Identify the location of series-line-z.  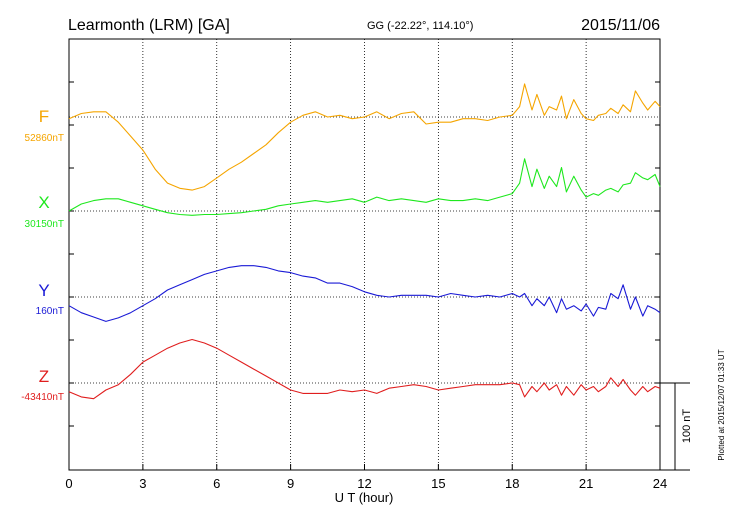
(364, 369).